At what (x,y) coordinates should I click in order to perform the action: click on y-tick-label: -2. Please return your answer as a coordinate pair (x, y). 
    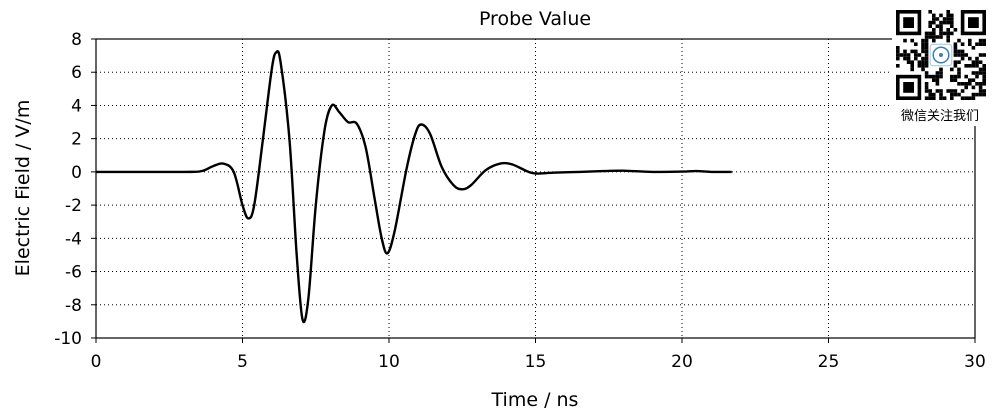
    Looking at the image, I should click on (73, 206).